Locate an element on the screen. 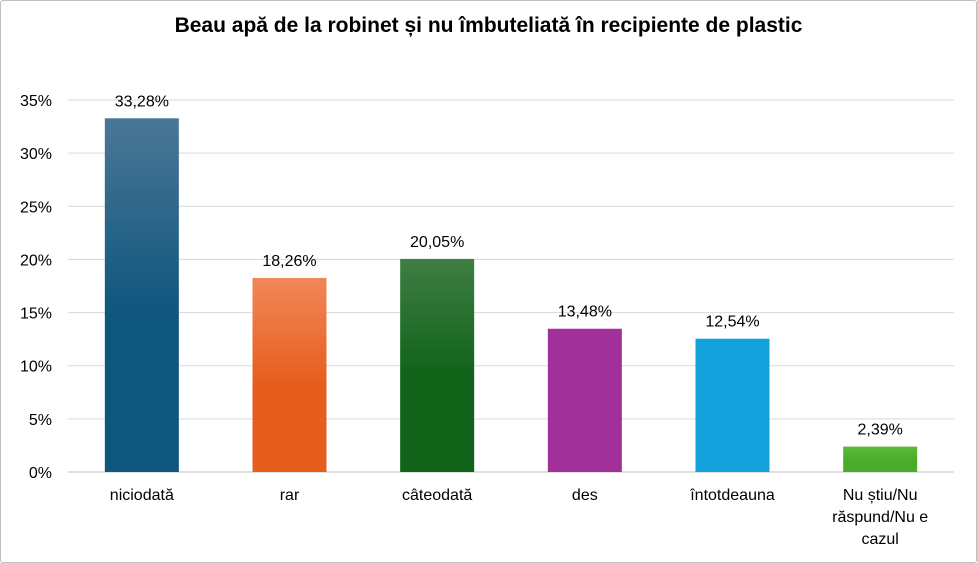 This screenshot has width=977, height=563. x-tick-label: câteodată is located at coordinates (437, 495).